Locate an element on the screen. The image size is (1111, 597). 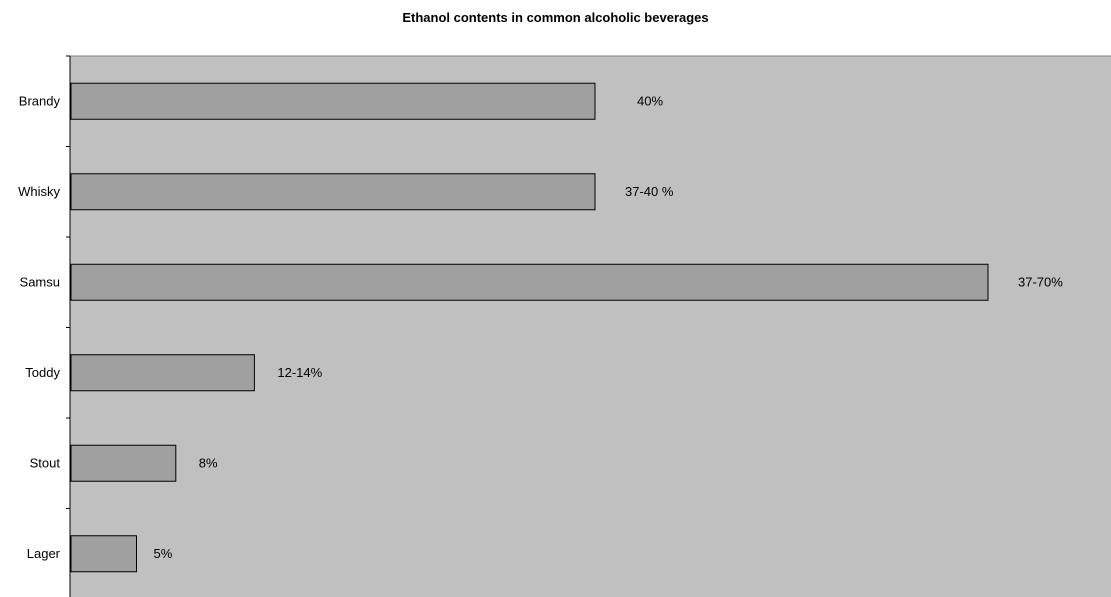
data-label-whisky: 37-40 % is located at coordinates (649, 191).